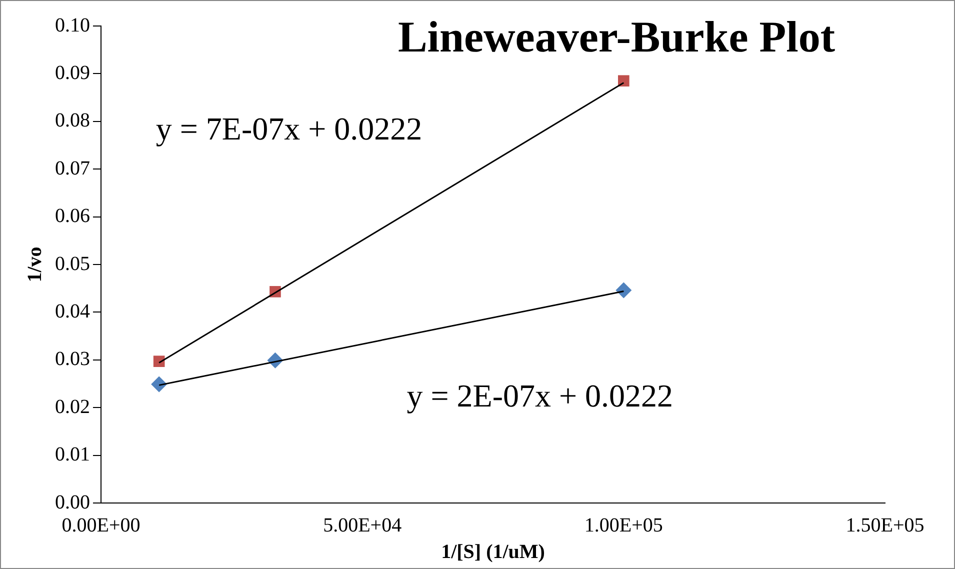 The height and width of the screenshot is (569, 955). What do you see at coordinates (35, 264) in the screenshot?
I see `y-axis-title: 1/vo` at bounding box center [35, 264].